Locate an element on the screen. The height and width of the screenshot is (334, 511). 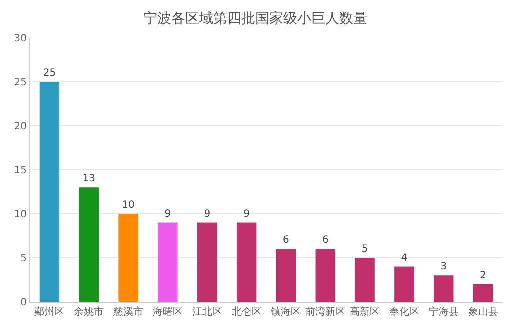
y-tick-label: 30 is located at coordinates (20, 39).